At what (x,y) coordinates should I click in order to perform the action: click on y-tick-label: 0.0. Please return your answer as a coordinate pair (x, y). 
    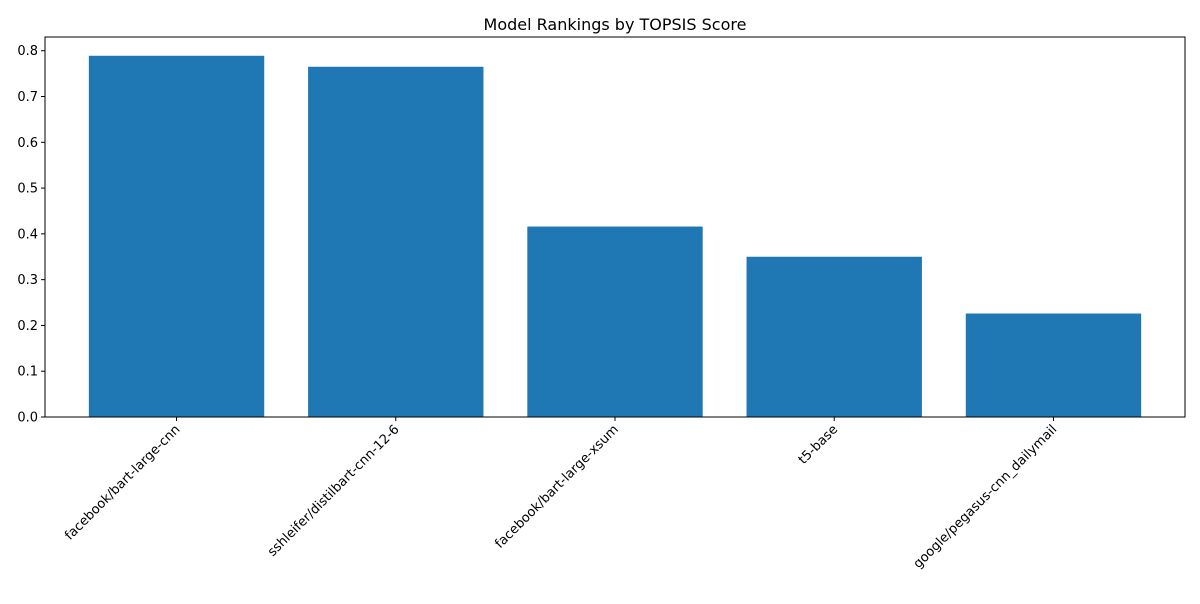
    Looking at the image, I should click on (27, 418).